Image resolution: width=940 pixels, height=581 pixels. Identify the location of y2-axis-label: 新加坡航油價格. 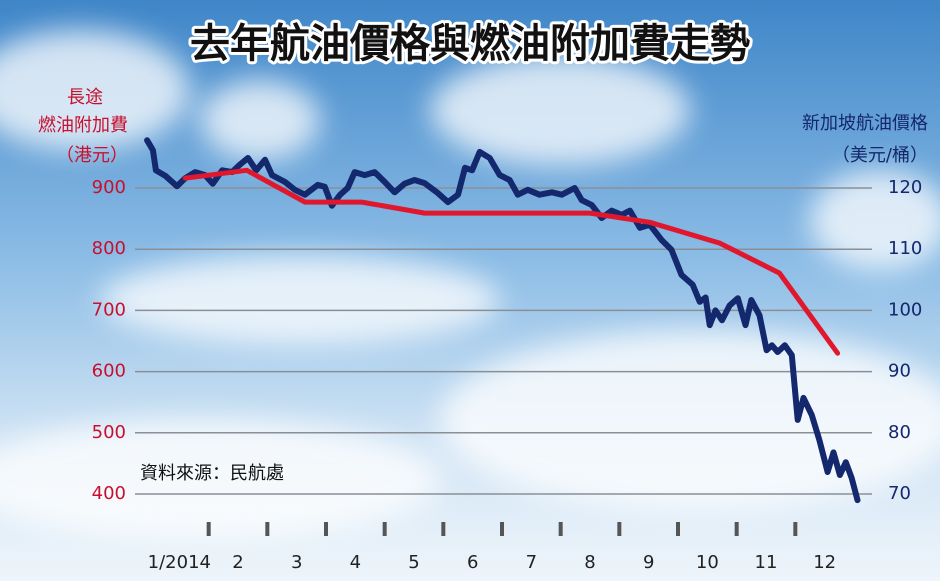
(865, 123).